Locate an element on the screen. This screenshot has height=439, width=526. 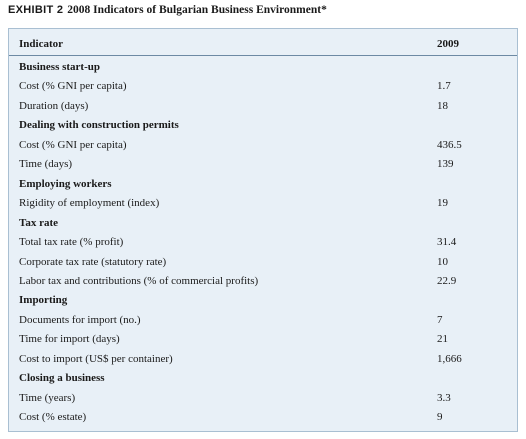
section-title: Tax rate is located at coordinates (39, 222).